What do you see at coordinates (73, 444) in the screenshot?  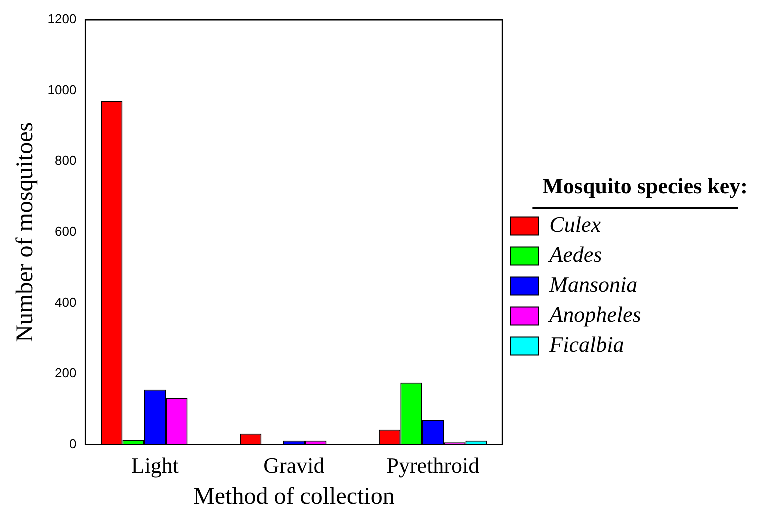 I see `y-tick-label: 0` at bounding box center [73, 444].